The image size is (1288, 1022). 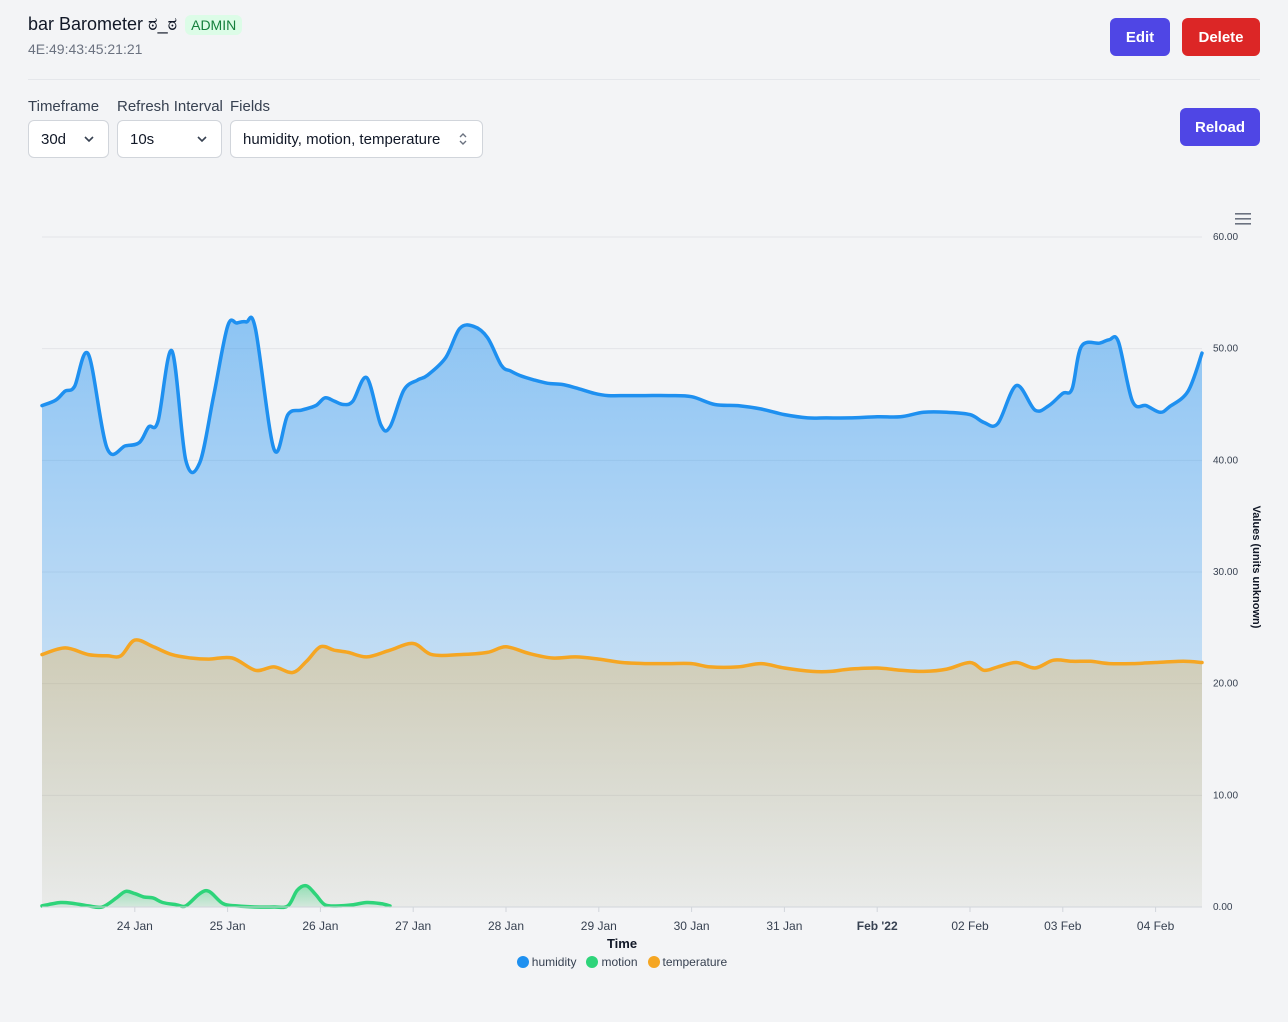 What do you see at coordinates (135, 926) in the screenshot?
I see `x-tick-label: 24 Jan` at bounding box center [135, 926].